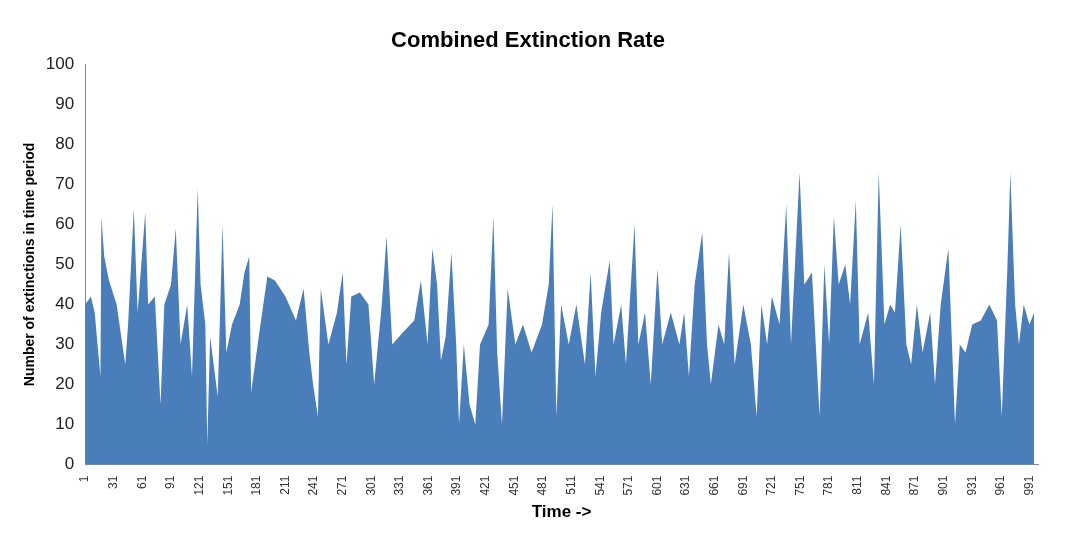 The width and height of the screenshot is (1073, 542). I want to click on x-tick-label: 331, so click(399, 485).